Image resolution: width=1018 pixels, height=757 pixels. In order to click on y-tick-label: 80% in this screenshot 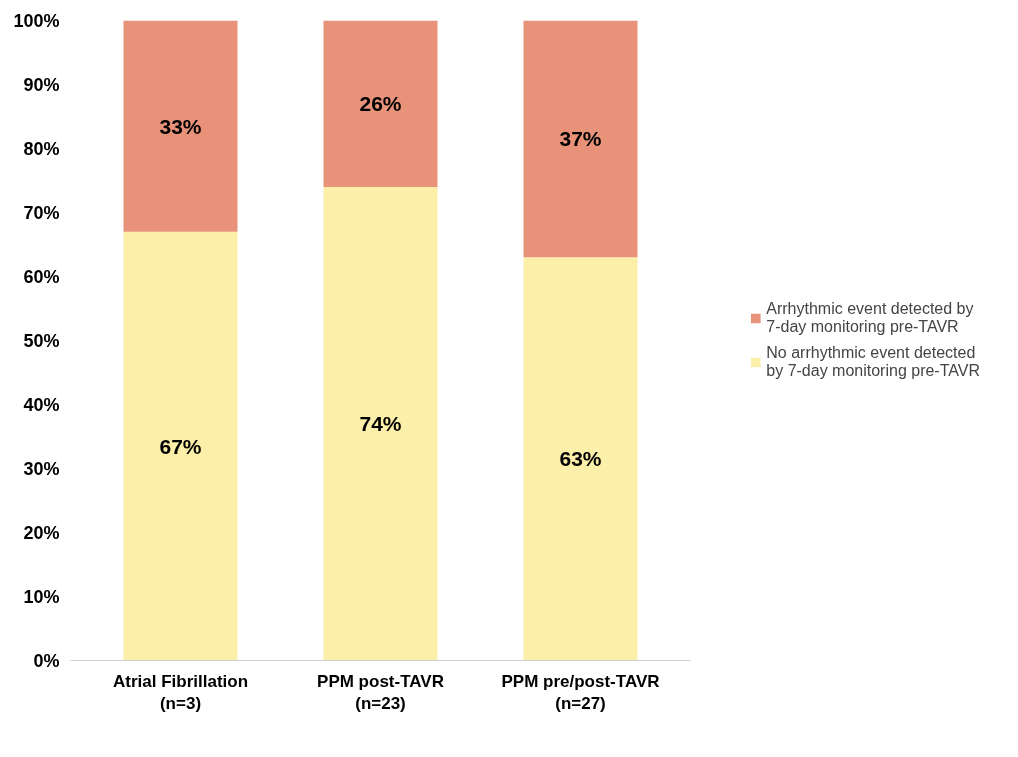, I will do `click(41, 148)`.